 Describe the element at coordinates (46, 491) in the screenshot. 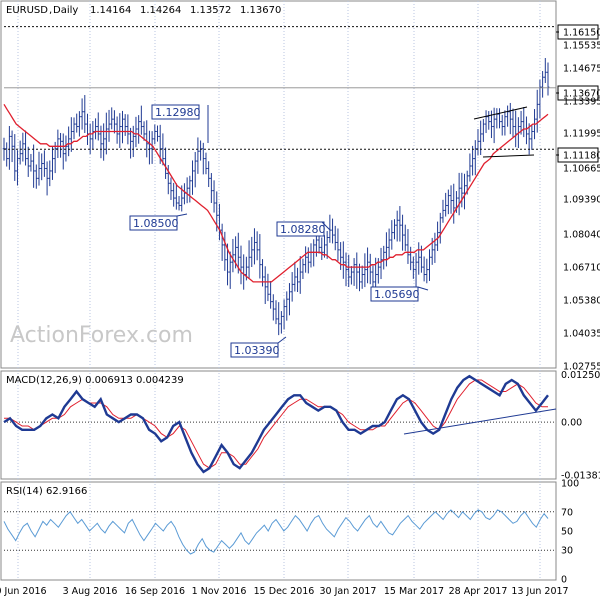

I see `rsi-title: RSI(14) 62.9166` at that location.